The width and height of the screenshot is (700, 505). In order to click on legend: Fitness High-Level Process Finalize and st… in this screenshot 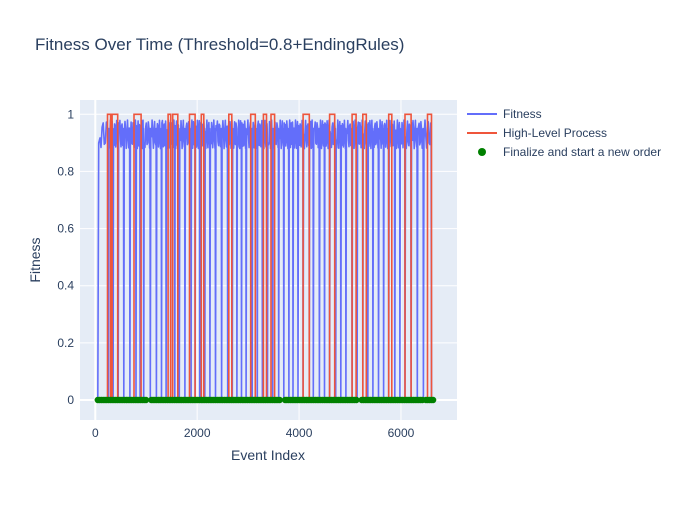, I will do `click(564, 133)`.